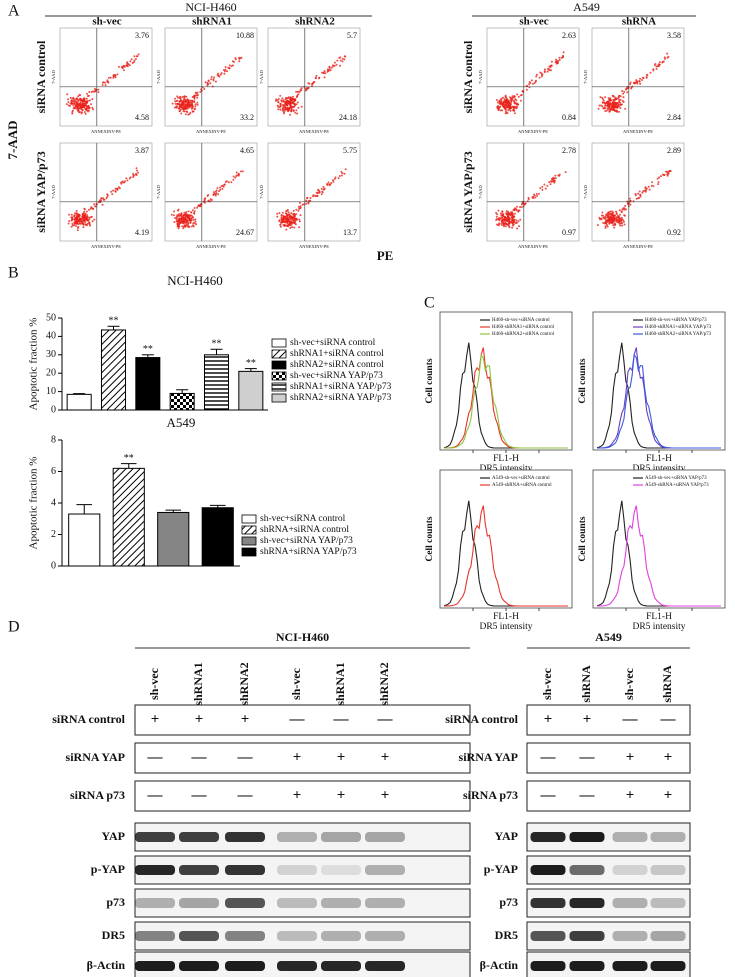 Image resolution: width=735 pixels, height=977 pixels. What do you see at coordinates (249, 541) in the screenshot?
I see `legend-swatch` at bounding box center [249, 541].